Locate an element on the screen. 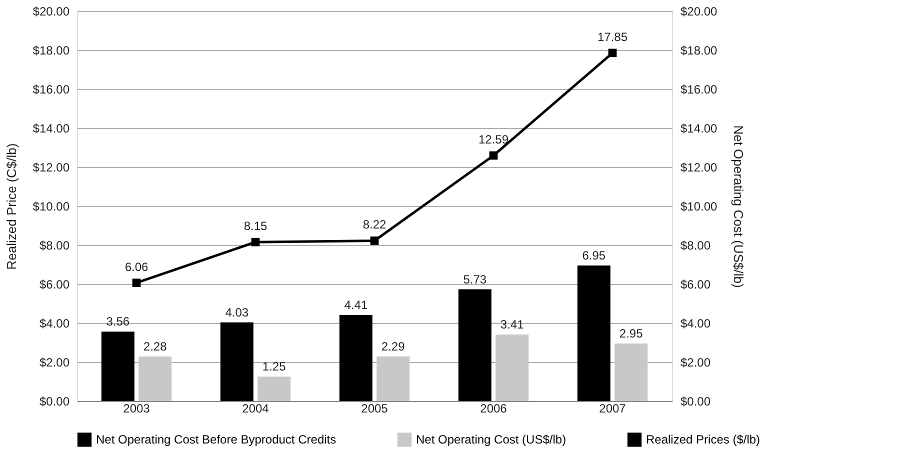 The image size is (901, 465). data-label: 6.95 is located at coordinates (594, 255).